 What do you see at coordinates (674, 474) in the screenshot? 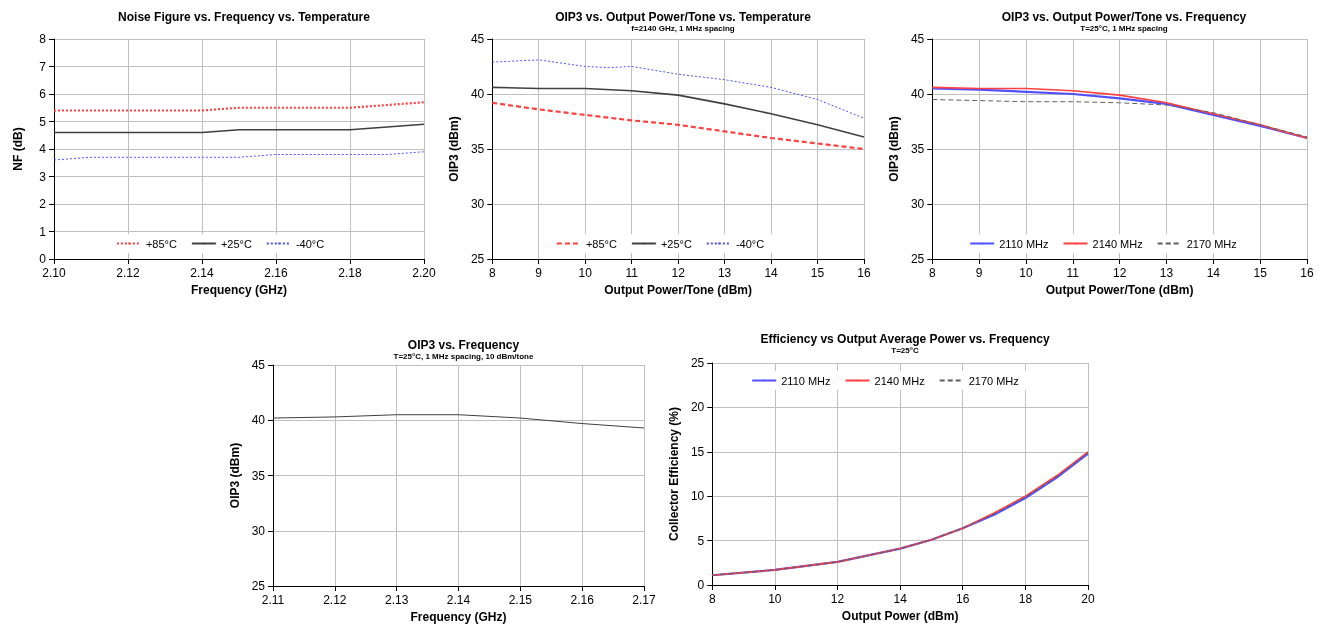
I see `y-axis-title: Collector Efficiency (%)` at bounding box center [674, 474].